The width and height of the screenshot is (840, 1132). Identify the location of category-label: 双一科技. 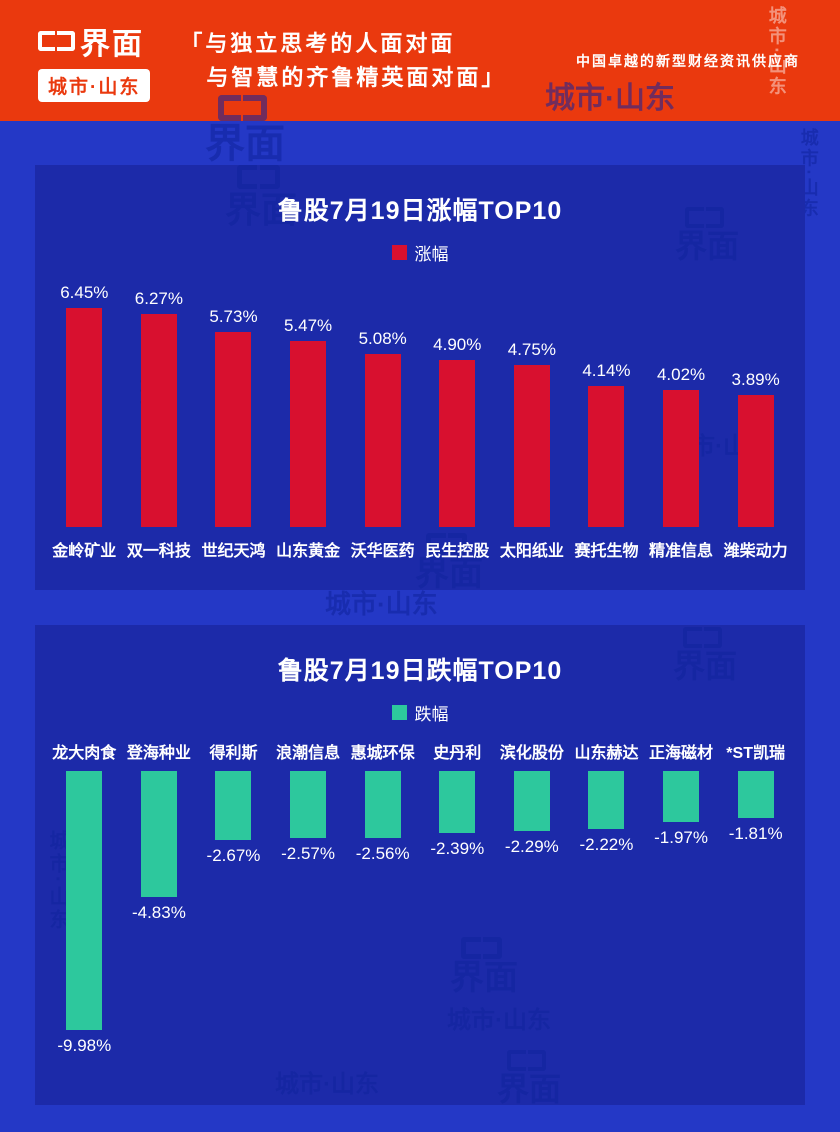
(158, 551).